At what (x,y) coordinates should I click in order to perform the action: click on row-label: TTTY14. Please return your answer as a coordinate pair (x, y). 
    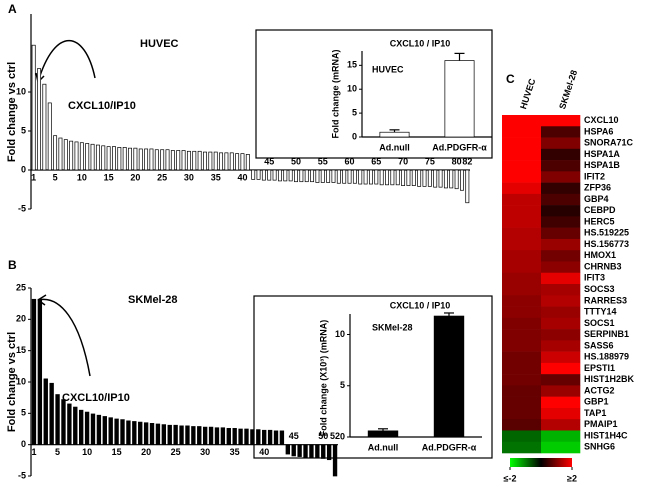
    Looking at the image, I should click on (600, 312).